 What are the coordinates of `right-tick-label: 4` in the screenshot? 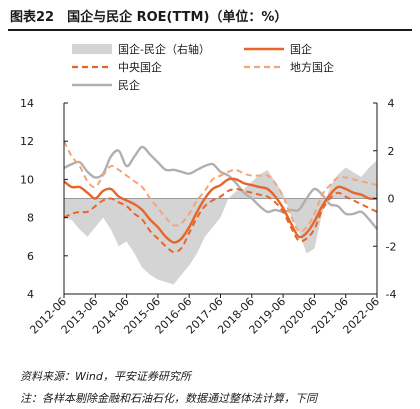 It's located at (391, 103).